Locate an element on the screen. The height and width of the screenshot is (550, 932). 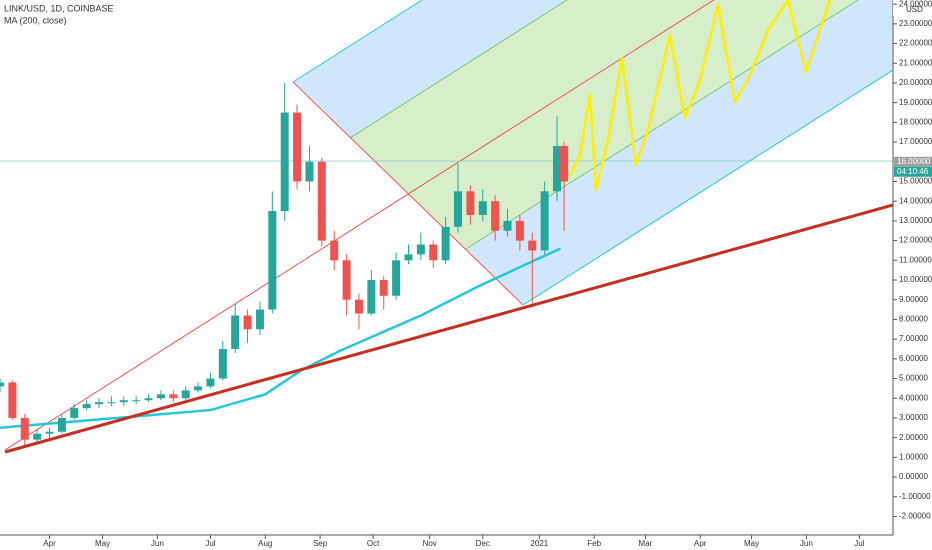
y-tick-label: 3.00000 is located at coordinates (913, 417).